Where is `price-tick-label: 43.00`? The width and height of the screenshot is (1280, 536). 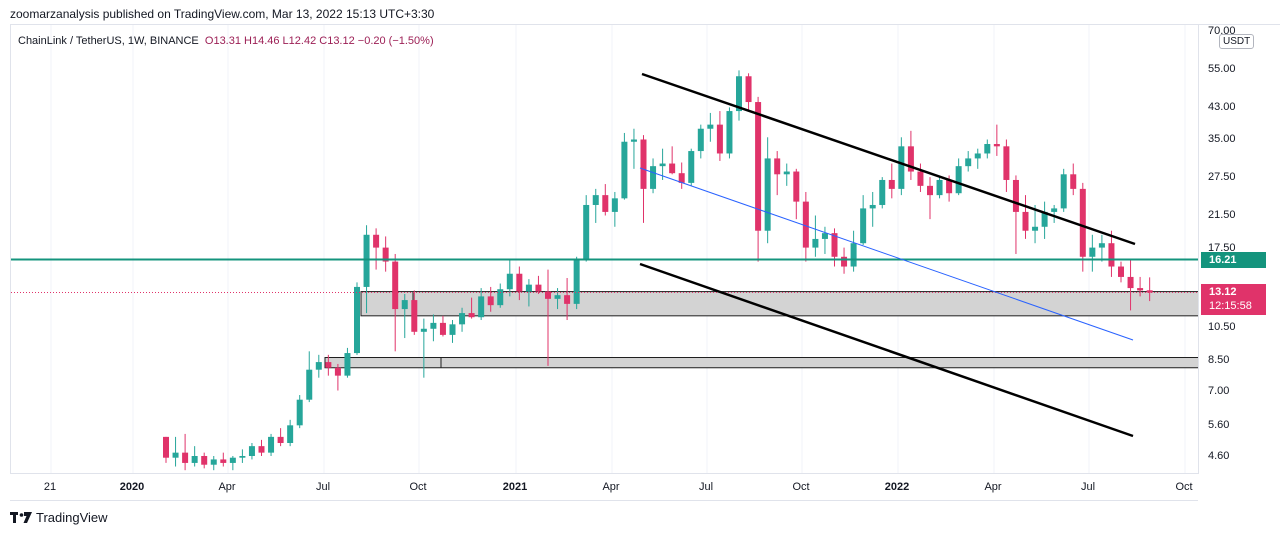
price-tick-label: 43.00 is located at coordinates (1222, 107).